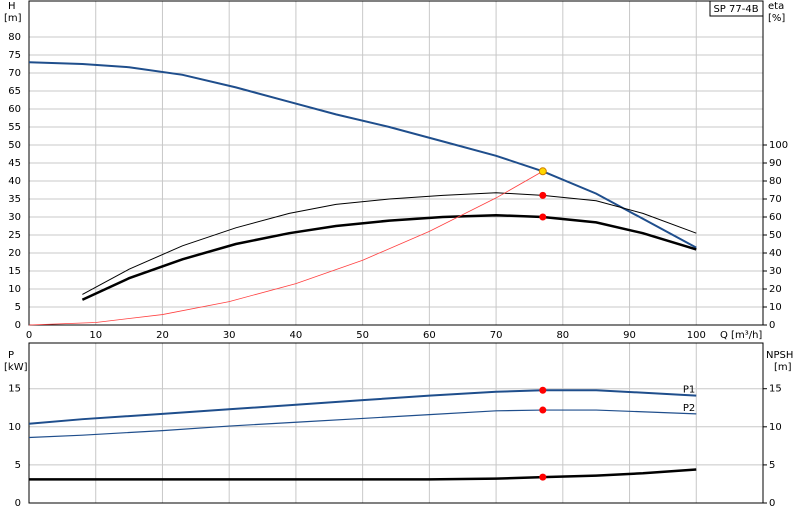 Image resolution: width=800 pixels, height=520 pixels. What do you see at coordinates (776, 18) in the screenshot?
I see `y2-axis-unit: [%]` at bounding box center [776, 18].